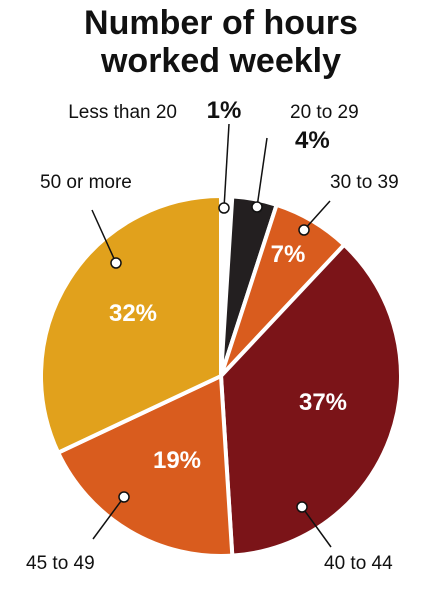  Describe the element at coordinates (324, 112) in the screenshot. I see `category-label-20-to-29: 20 to 29` at that location.